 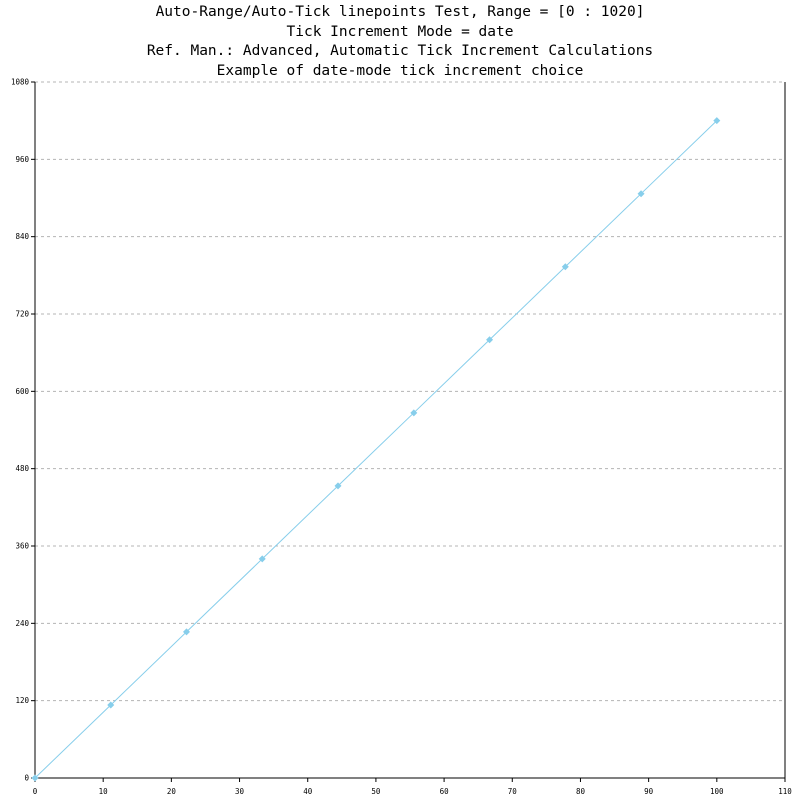 What do you see at coordinates (445, 791) in the screenshot?
I see `x-tick-label: 60` at bounding box center [445, 791].